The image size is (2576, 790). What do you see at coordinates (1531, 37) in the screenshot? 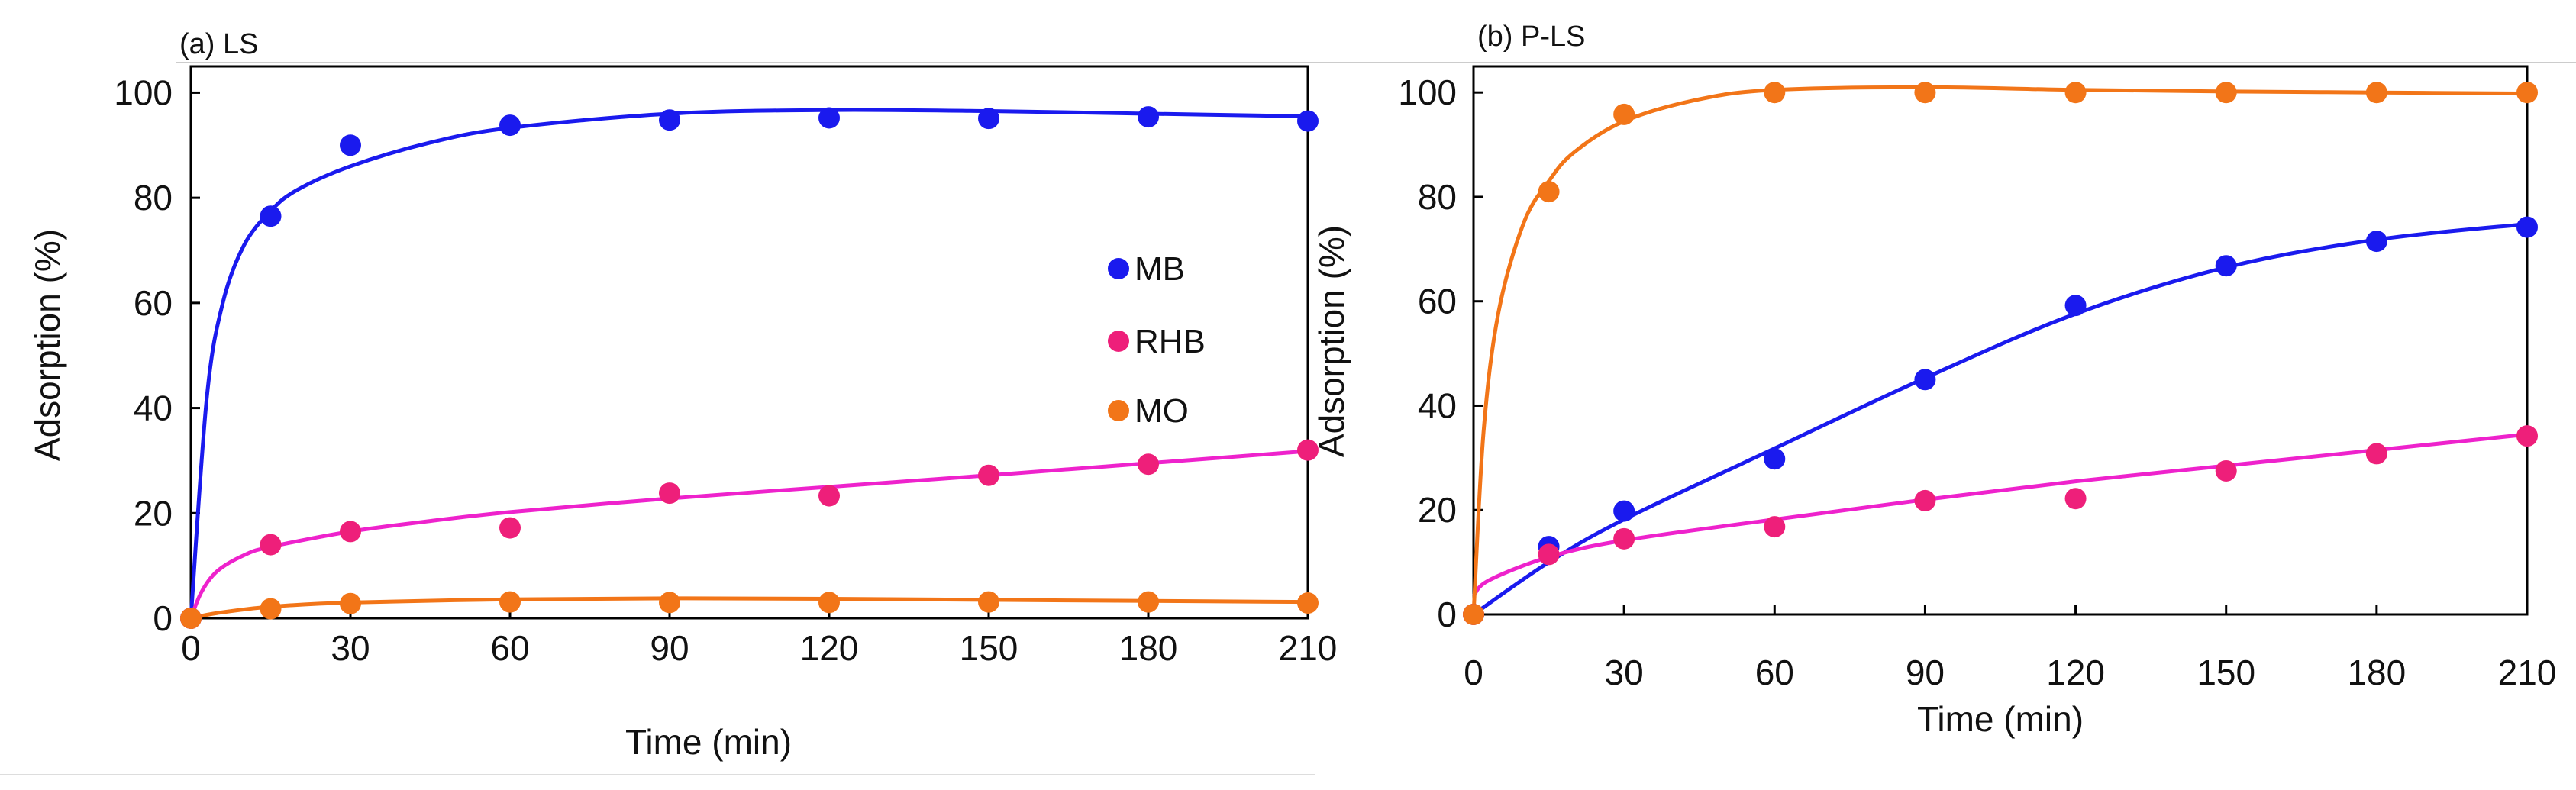
I see `panel-b-title: (b) P-LS` at bounding box center [1531, 37].